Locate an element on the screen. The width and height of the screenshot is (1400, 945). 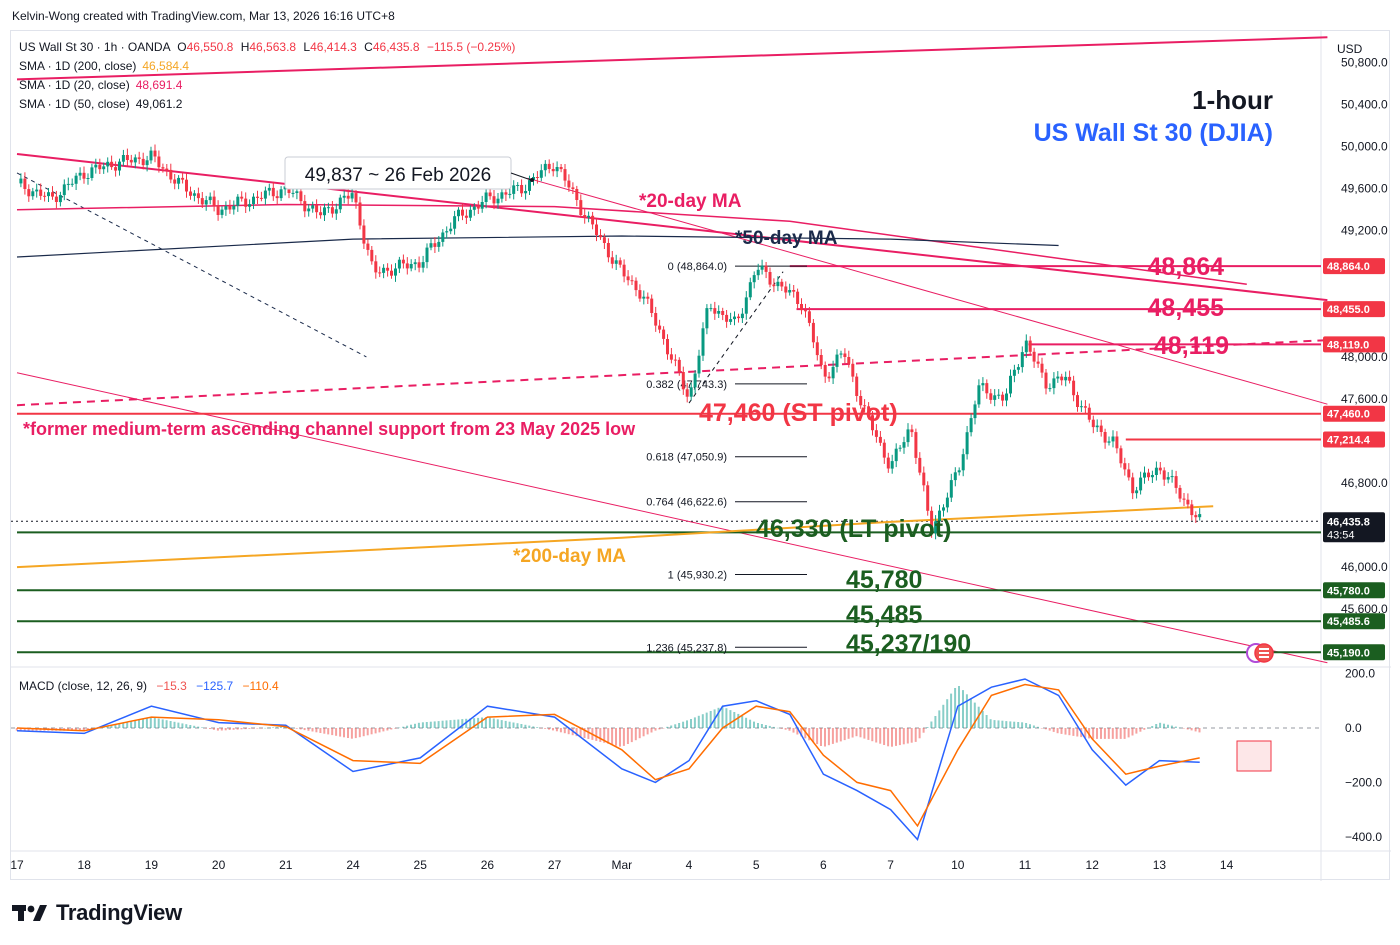
price-tick-label: 50,800.0 is located at coordinates (1364, 63).